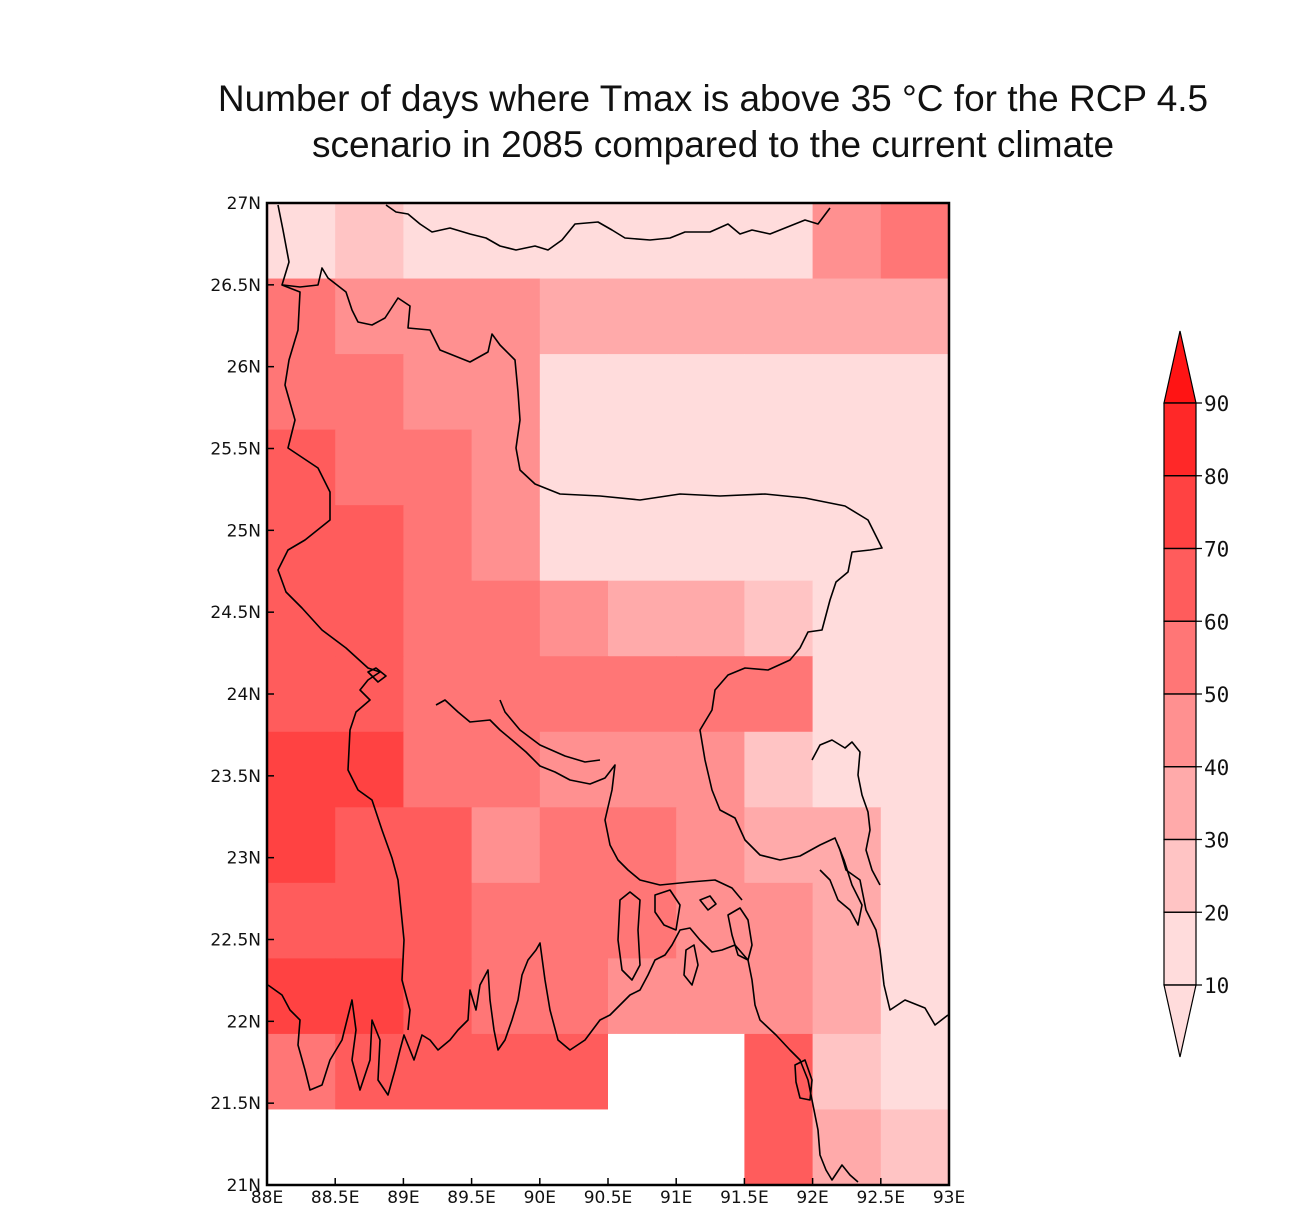 This screenshot has width=1298, height=1229. What do you see at coordinates (589, 800) in the screenshot?
I see `river-line` at bounding box center [589, 800].